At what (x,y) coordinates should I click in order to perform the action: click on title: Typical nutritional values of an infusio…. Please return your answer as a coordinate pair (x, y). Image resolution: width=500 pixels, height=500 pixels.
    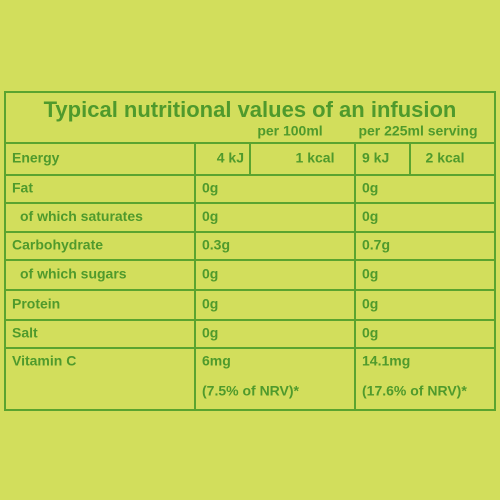
    Looking at the image, I should click on (250, 109).